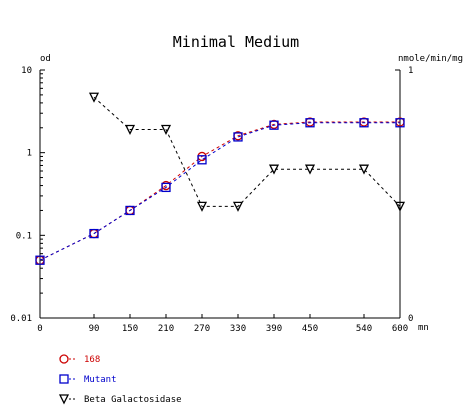 The height and width of the screenshot is (405, 472). I want to click on y-left-tick-label: 0.01, so click(21, 319).